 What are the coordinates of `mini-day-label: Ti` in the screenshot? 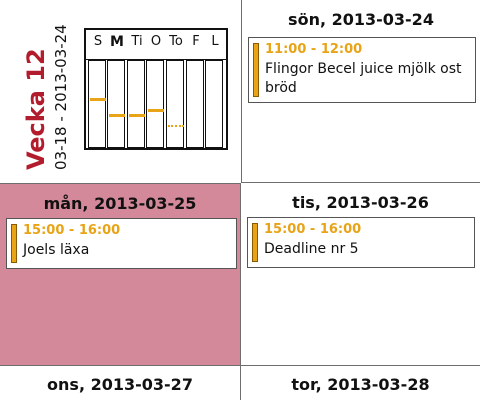 It's located at (137, 41).